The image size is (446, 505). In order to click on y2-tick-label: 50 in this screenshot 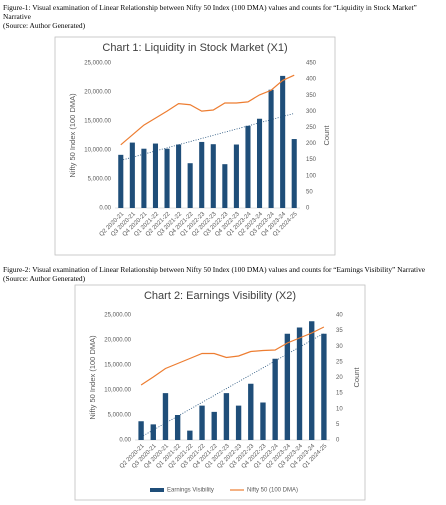, I will do `click(309, 192)`.